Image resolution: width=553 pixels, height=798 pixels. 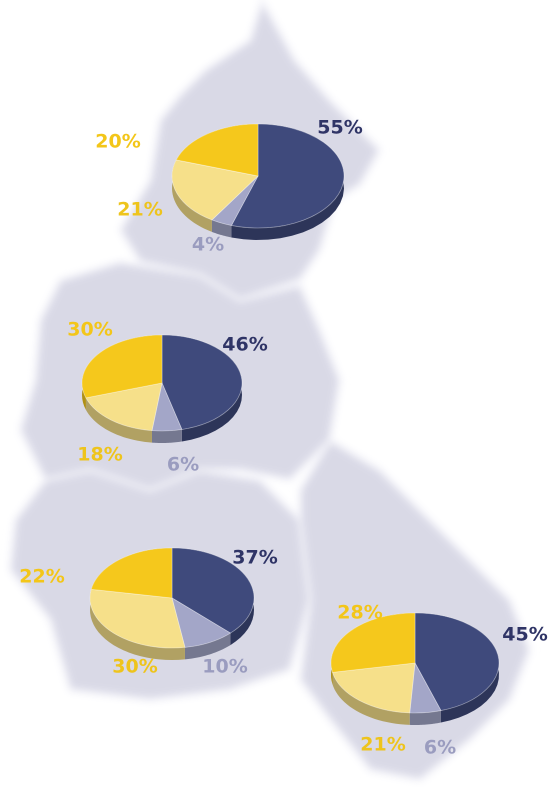 I want to click on value-label: 55%, so click(x=339, y=128).